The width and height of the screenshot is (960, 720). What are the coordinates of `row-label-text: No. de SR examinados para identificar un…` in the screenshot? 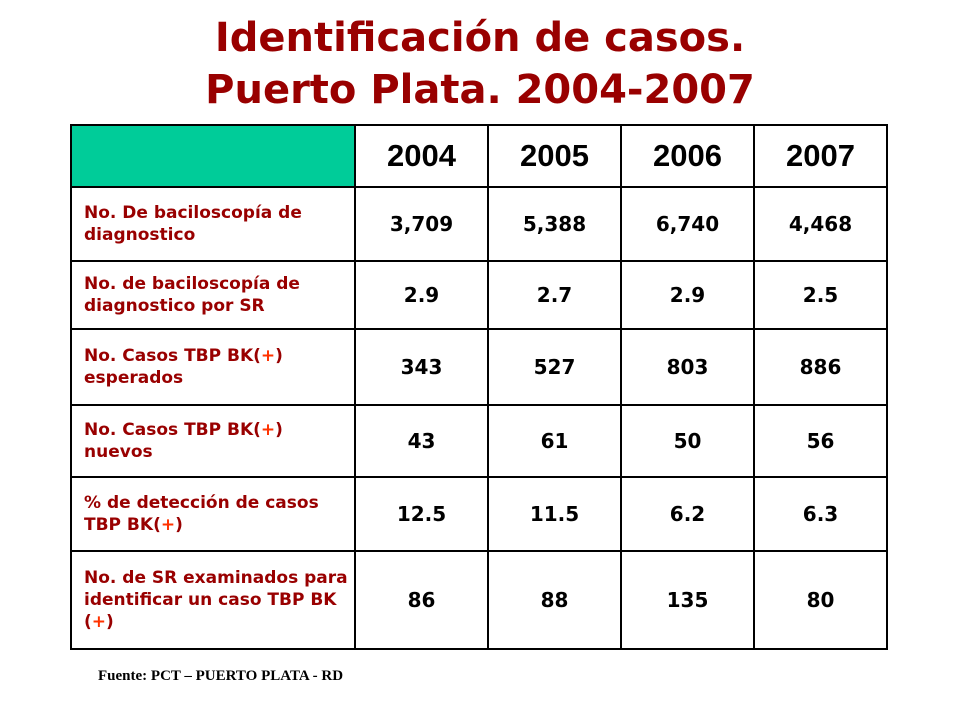 It's located at (216, 600).